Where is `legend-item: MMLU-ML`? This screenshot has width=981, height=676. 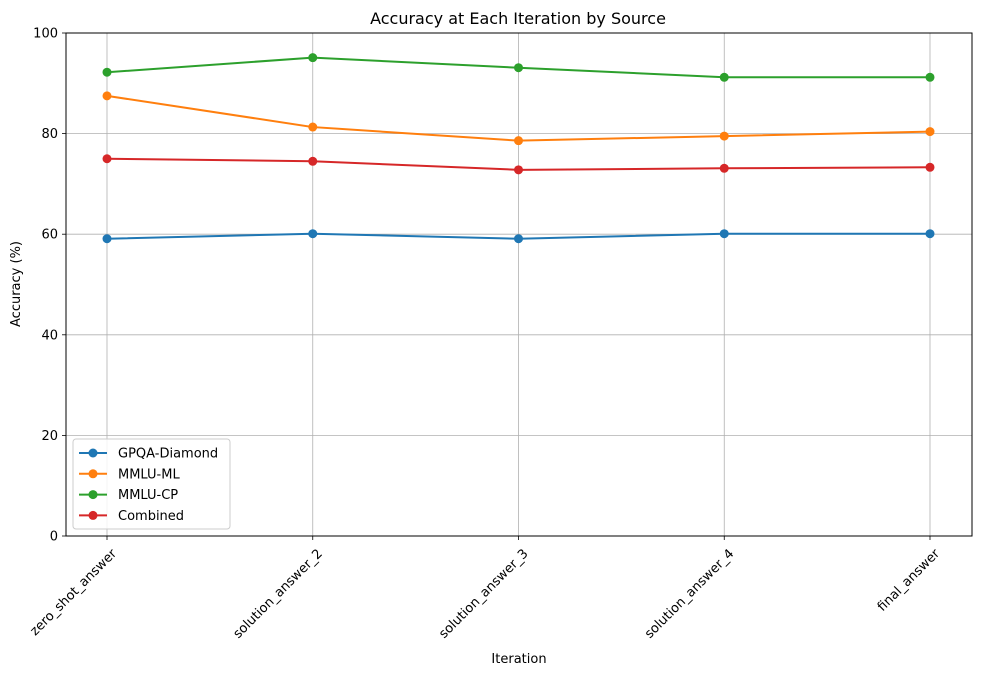
legend-item: MMLU-ML is located at coordinates (129, 474).